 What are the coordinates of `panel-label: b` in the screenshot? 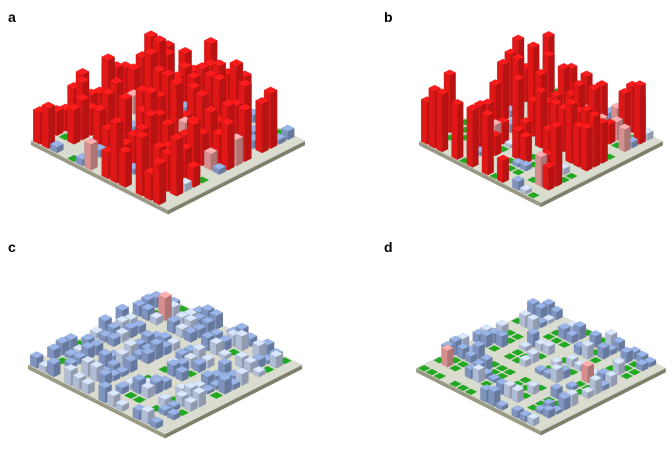 It's located at (388, 17).